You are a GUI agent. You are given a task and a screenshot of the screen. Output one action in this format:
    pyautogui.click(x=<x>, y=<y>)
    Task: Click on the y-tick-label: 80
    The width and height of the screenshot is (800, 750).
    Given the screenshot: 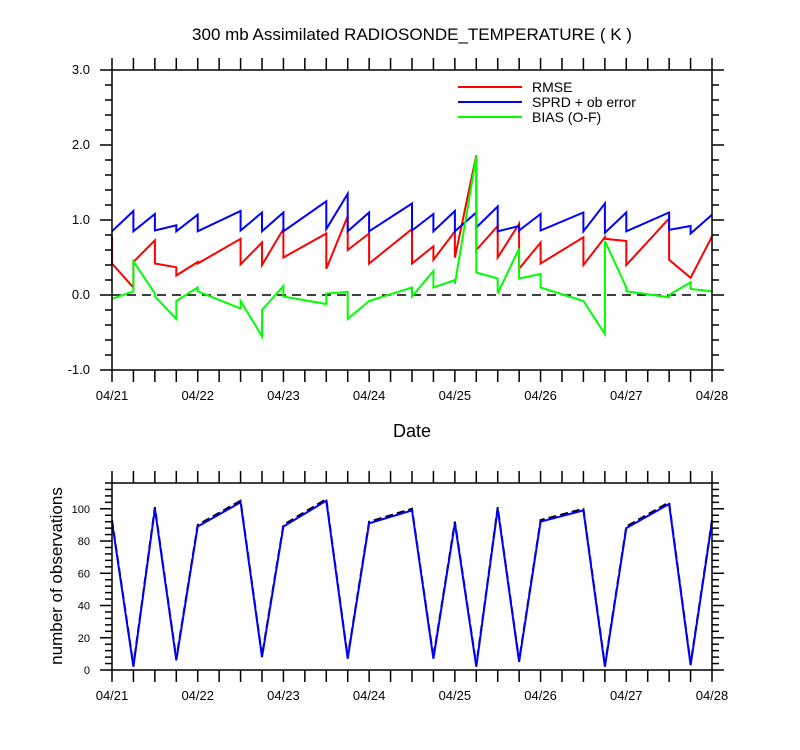 What is the action you would take?
    pyautogui.click(x=84, y=542)
    